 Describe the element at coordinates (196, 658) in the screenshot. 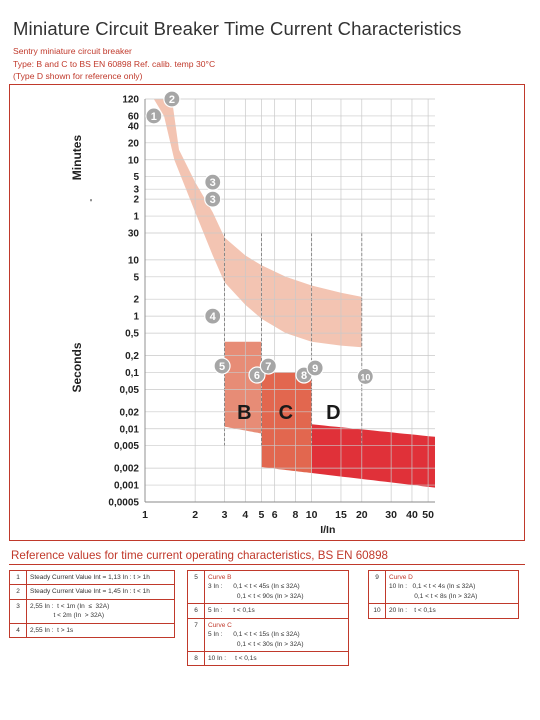

I see `reference-number: 8` at that location.